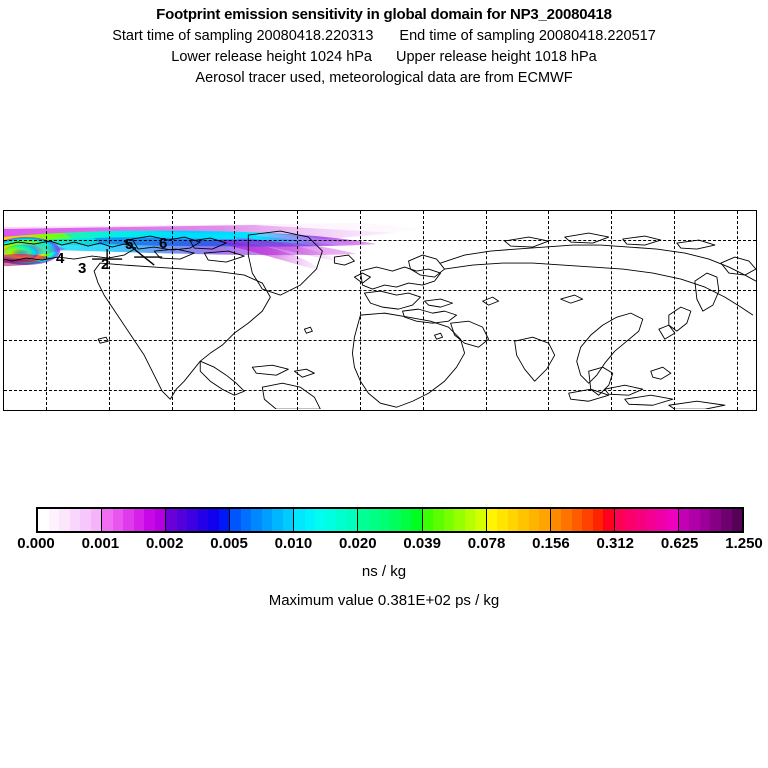  What do you see at coordinates (384, 571) in the screenshot?
I see `colorbar-unit-label: ns / kg` at bounding box center [384, 571].